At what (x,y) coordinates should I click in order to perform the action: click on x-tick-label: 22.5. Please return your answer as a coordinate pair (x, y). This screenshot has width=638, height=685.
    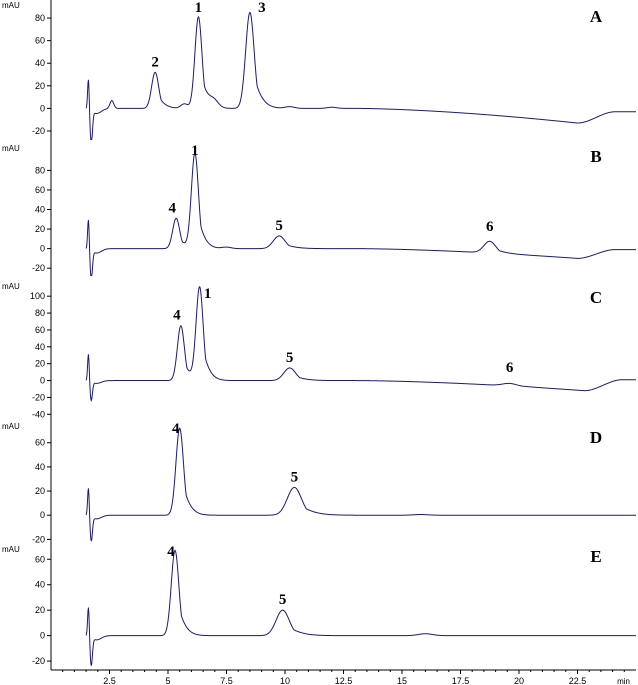
    Looking at the image, I should click on (578, 680).